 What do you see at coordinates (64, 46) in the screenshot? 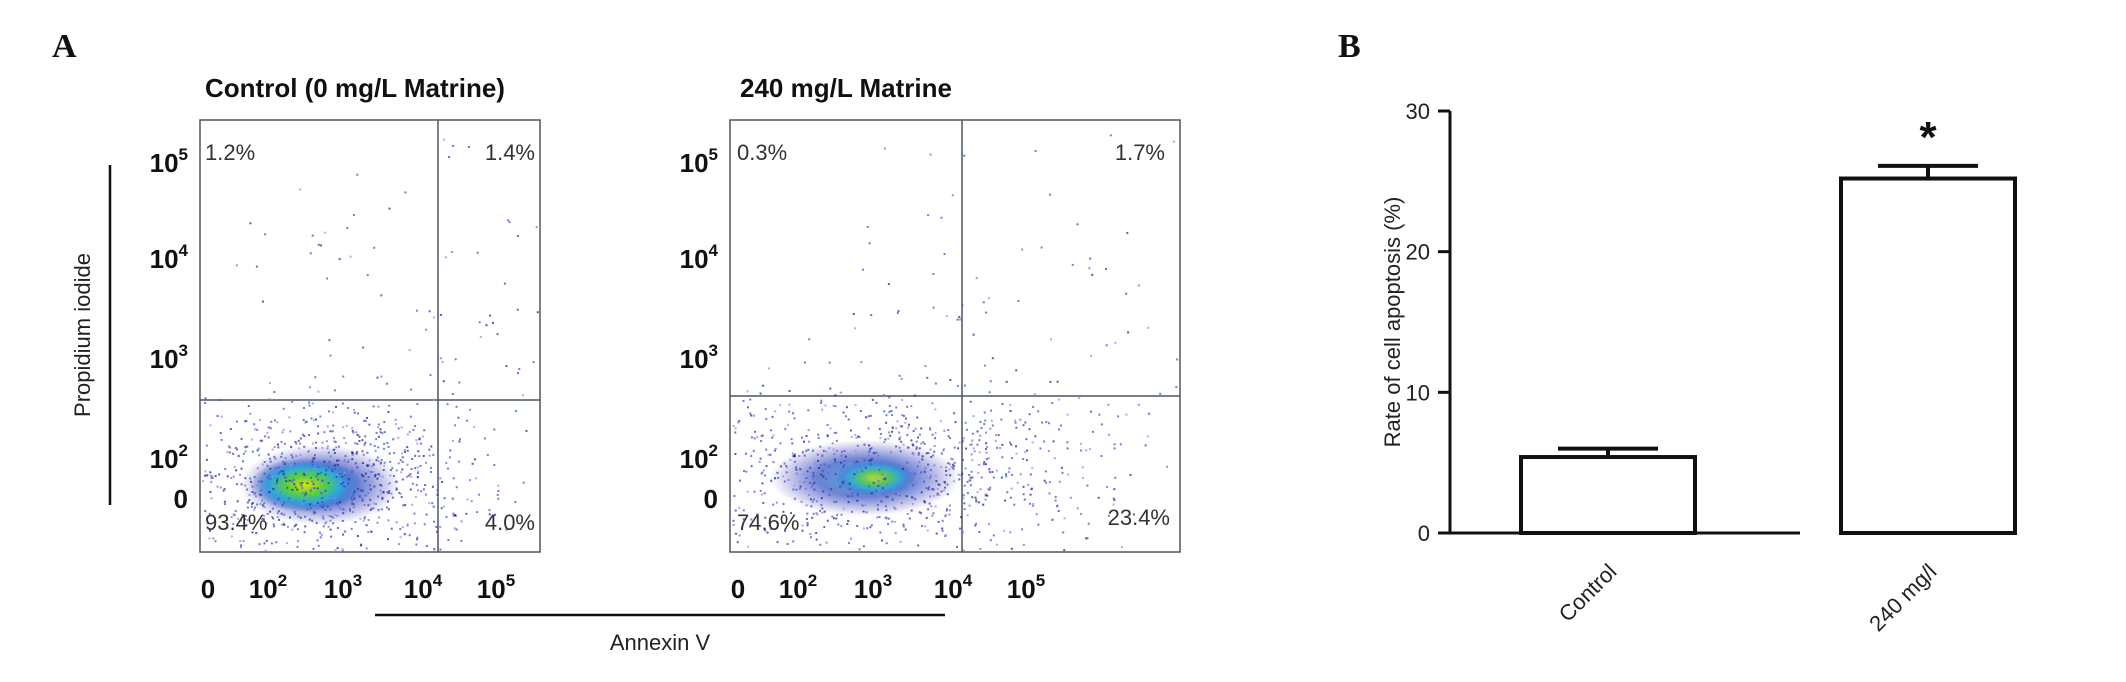
I see `panel-a-label: A` at bounding box center [64, 46].